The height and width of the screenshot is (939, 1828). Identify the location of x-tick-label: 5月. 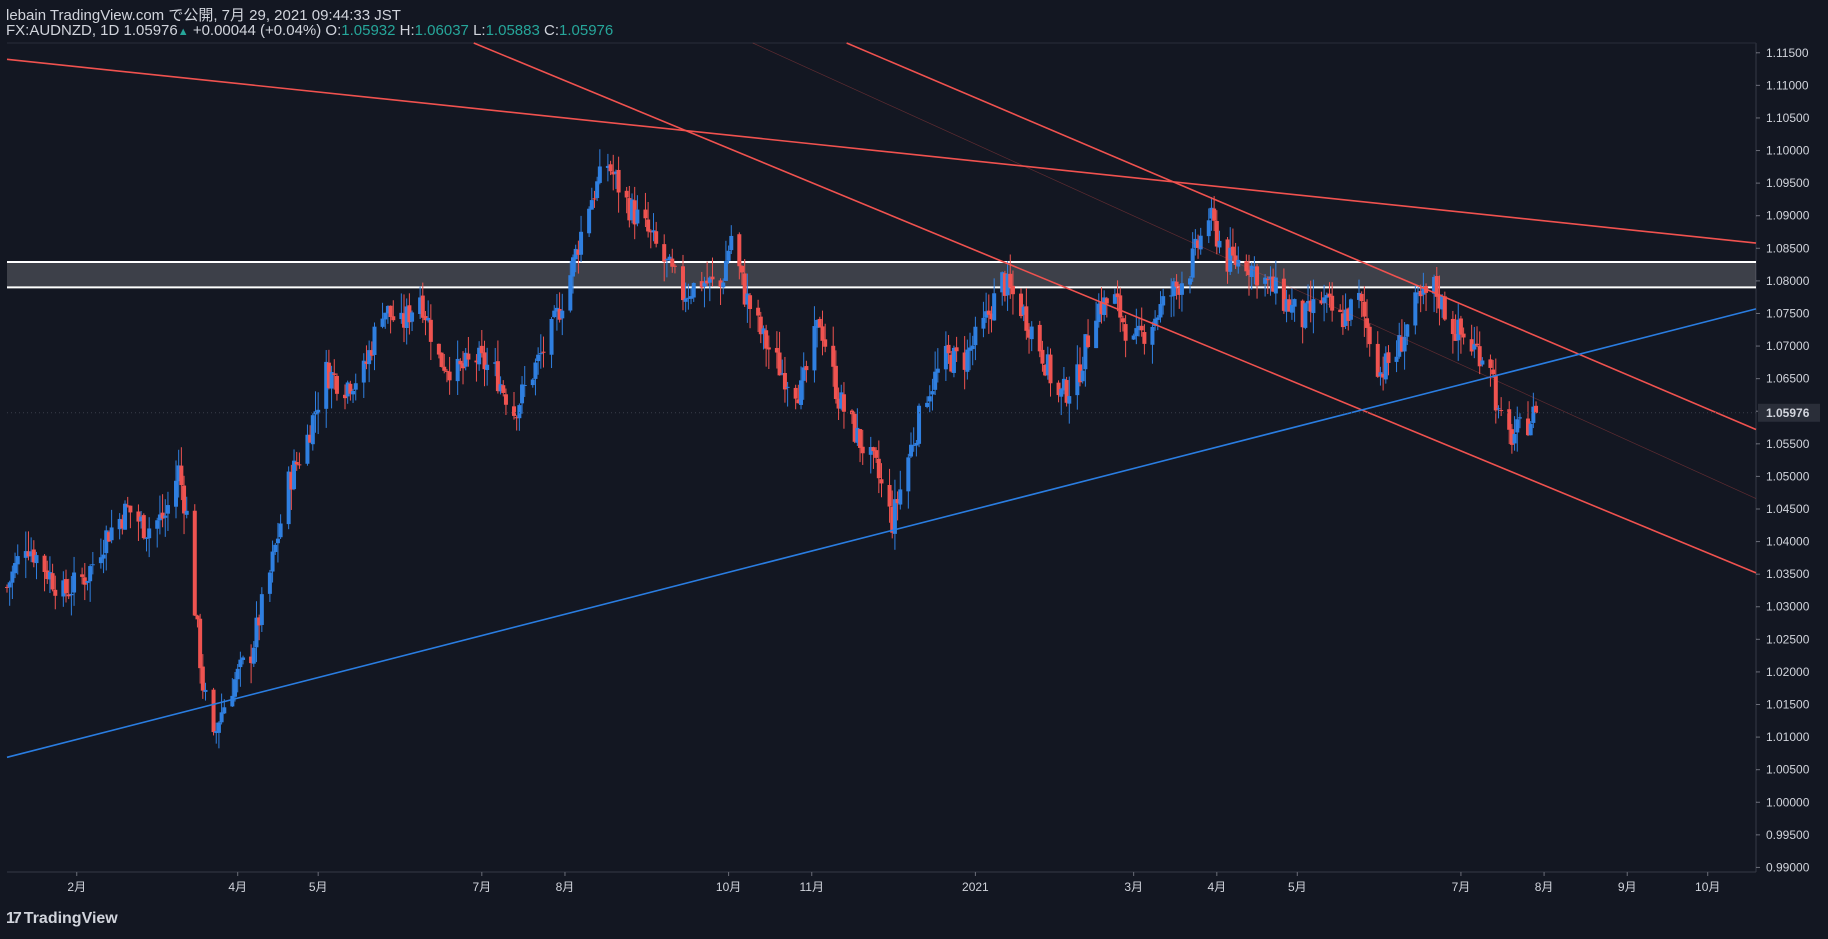
(318, 887).